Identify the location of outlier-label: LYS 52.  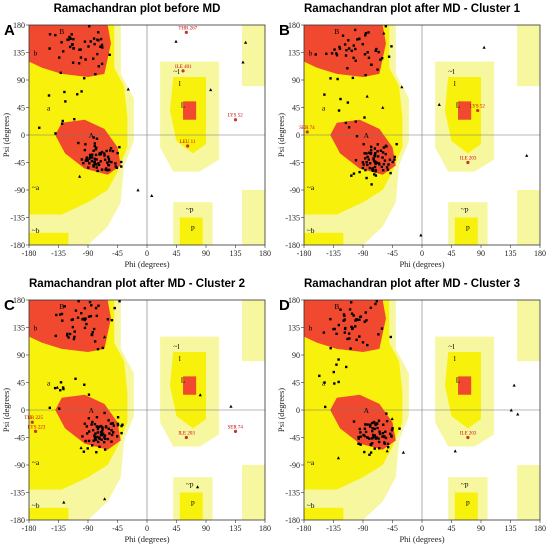
(478, 107).